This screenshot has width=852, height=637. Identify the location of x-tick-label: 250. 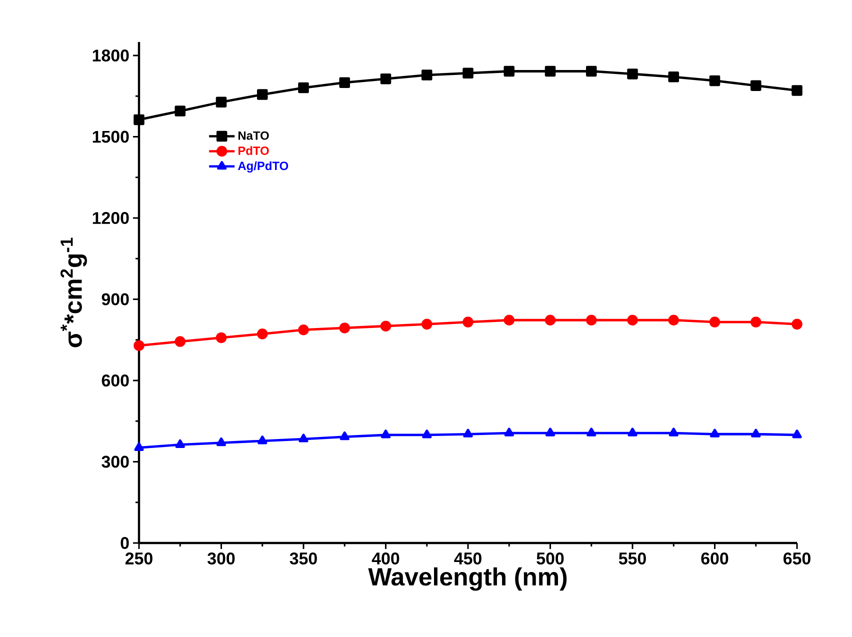
(138, 558).